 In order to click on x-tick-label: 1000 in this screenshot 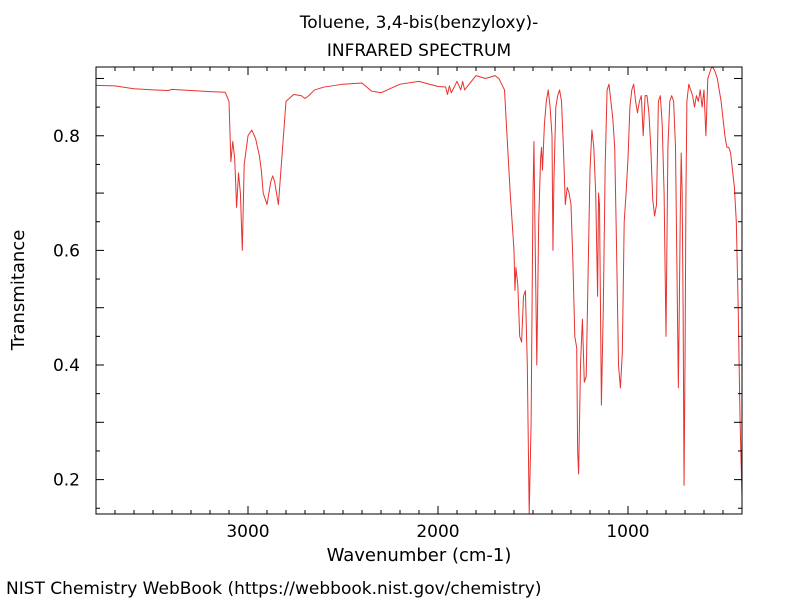, I will do `click(627, 532)`.